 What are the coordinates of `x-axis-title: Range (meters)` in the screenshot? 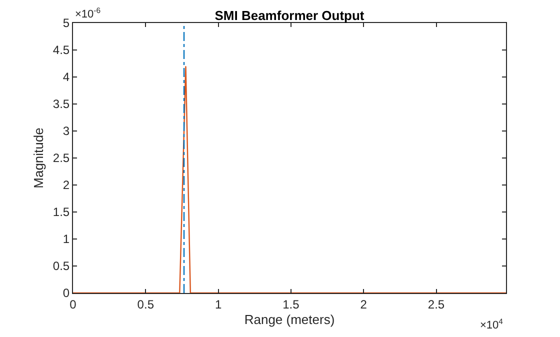 It's located at (289, 319).